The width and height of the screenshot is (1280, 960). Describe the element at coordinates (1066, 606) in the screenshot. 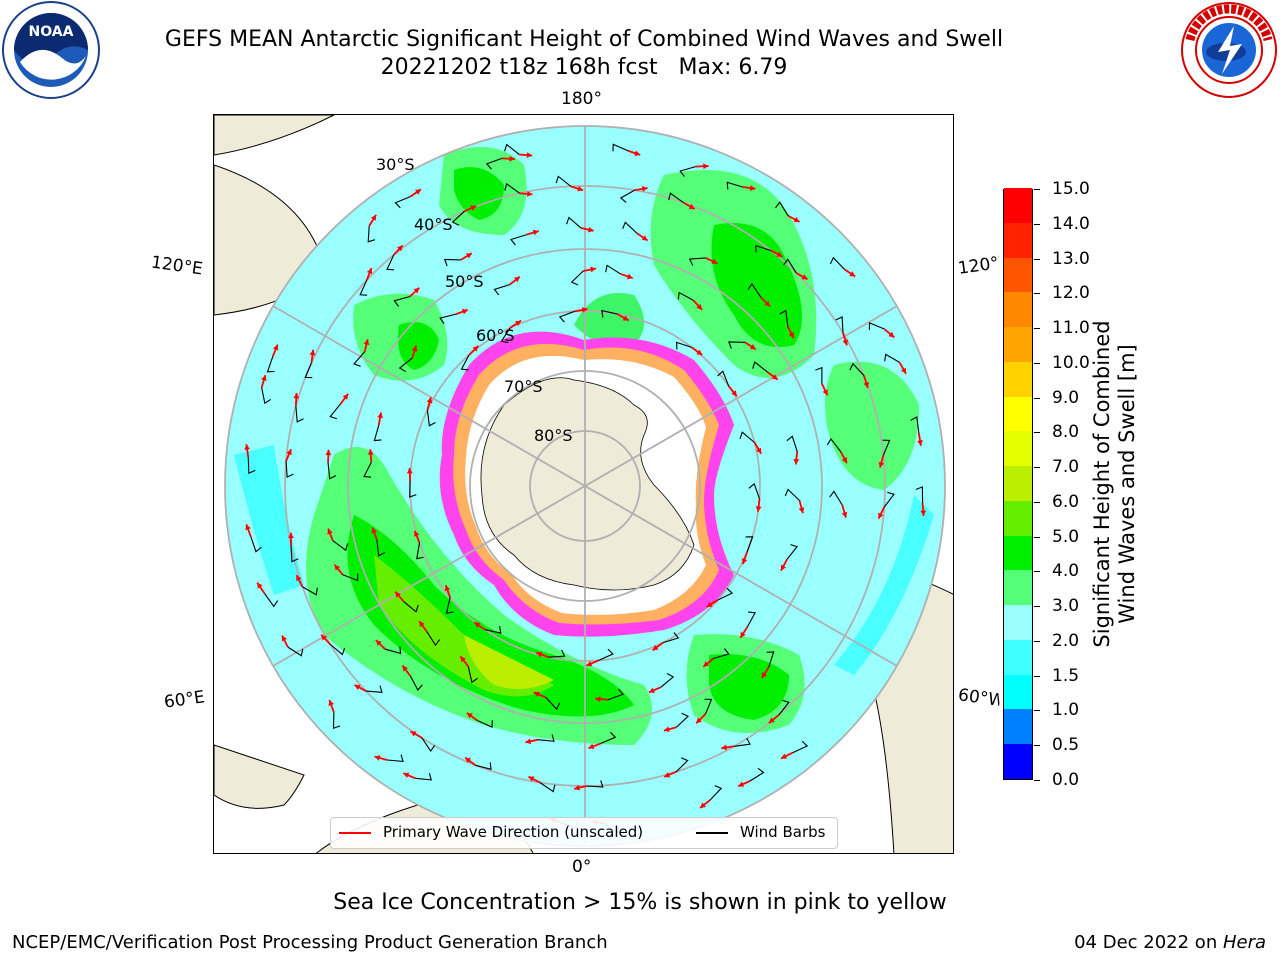

I see `colorbar-tick-label: 3.0` at that location.